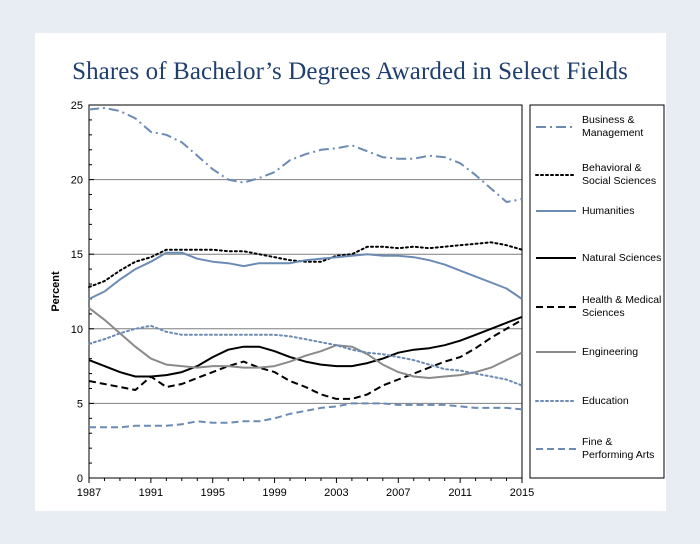 This screenshot has height=544, width=700. Describe the element at coordinates (619, 181) in the screenshot. I see `legend-label: Social Sciences` at that location.